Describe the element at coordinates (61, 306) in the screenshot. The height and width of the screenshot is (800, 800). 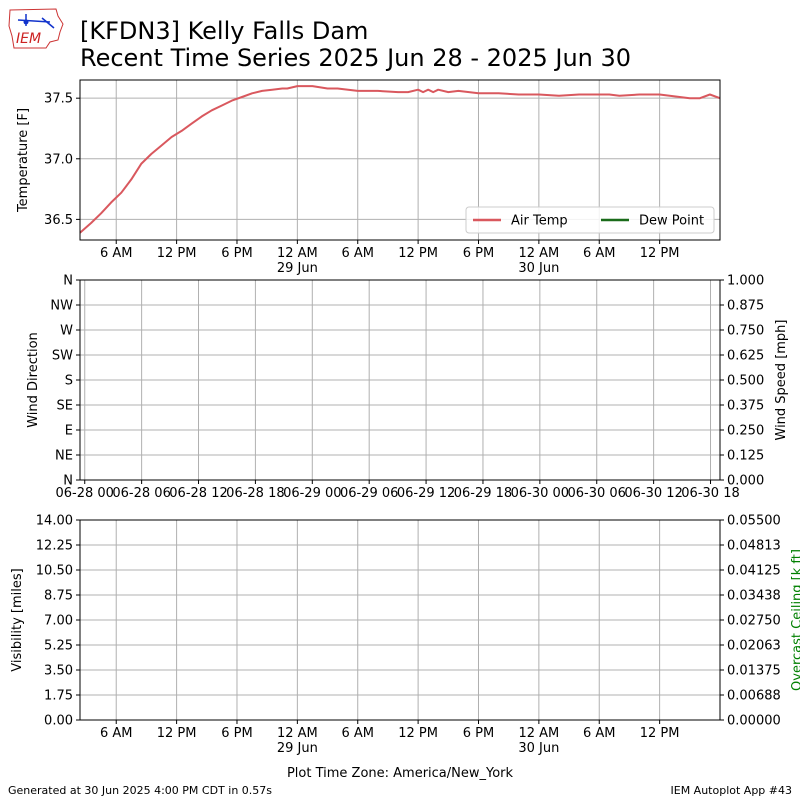
I see `y-tick-label: NW` at that location.